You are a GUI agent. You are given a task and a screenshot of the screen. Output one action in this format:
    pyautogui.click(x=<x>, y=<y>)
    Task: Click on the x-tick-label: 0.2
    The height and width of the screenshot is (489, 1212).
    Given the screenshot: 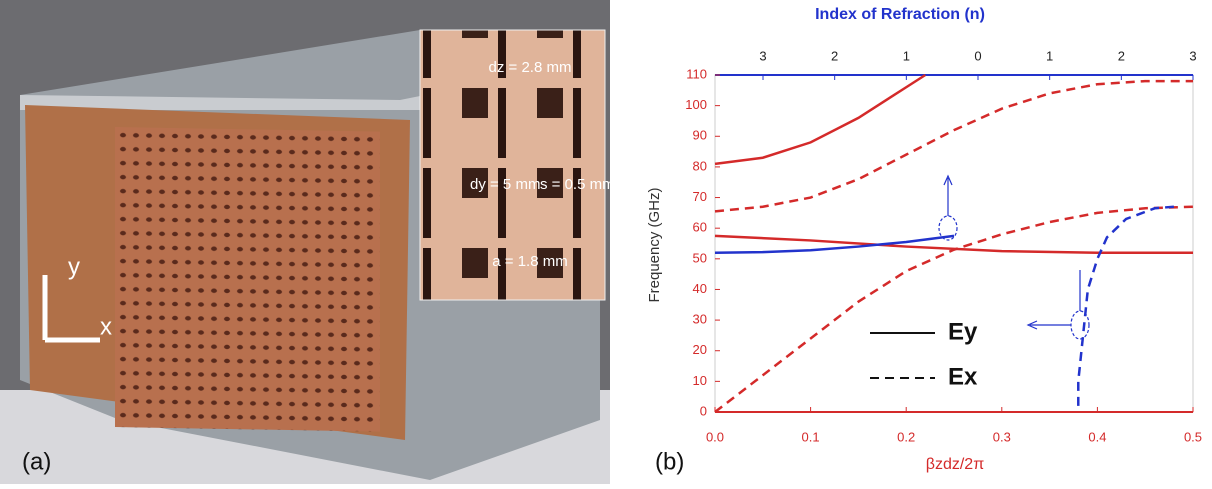 What is the action you would take?
    pyautogui.click(x=906, y=436)
    